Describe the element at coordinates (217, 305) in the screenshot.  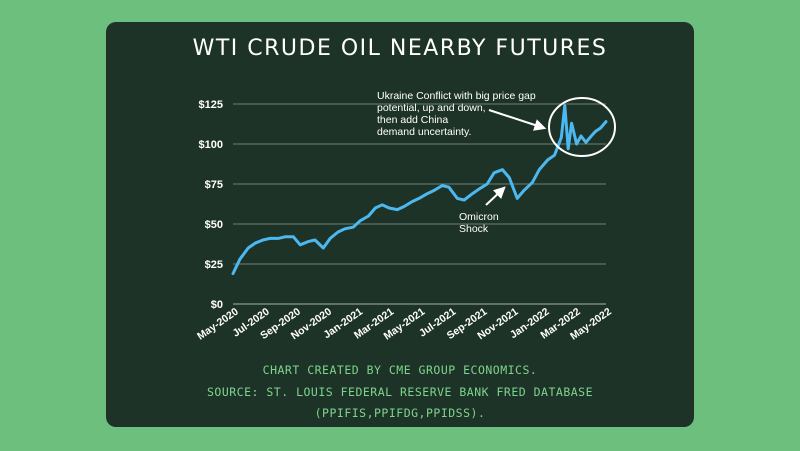
I see `y-tick-label: $0` at that location.